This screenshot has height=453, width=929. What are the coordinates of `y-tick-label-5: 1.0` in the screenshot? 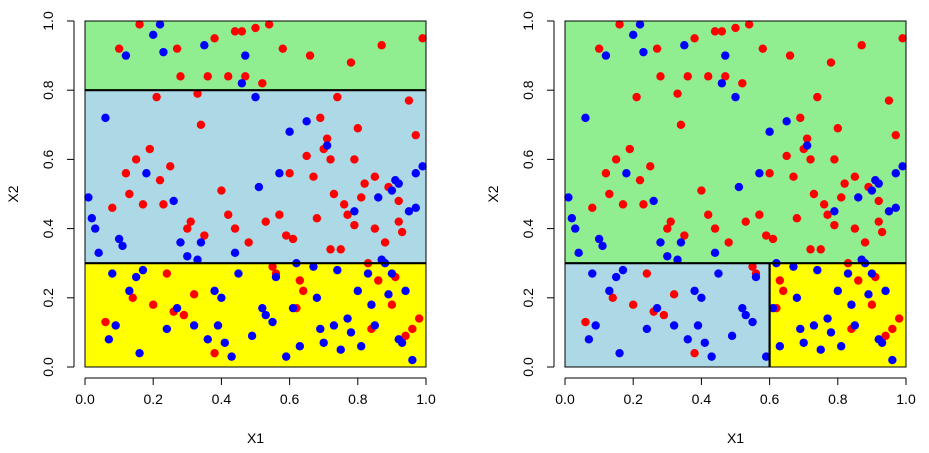 It's located at (48, 21).